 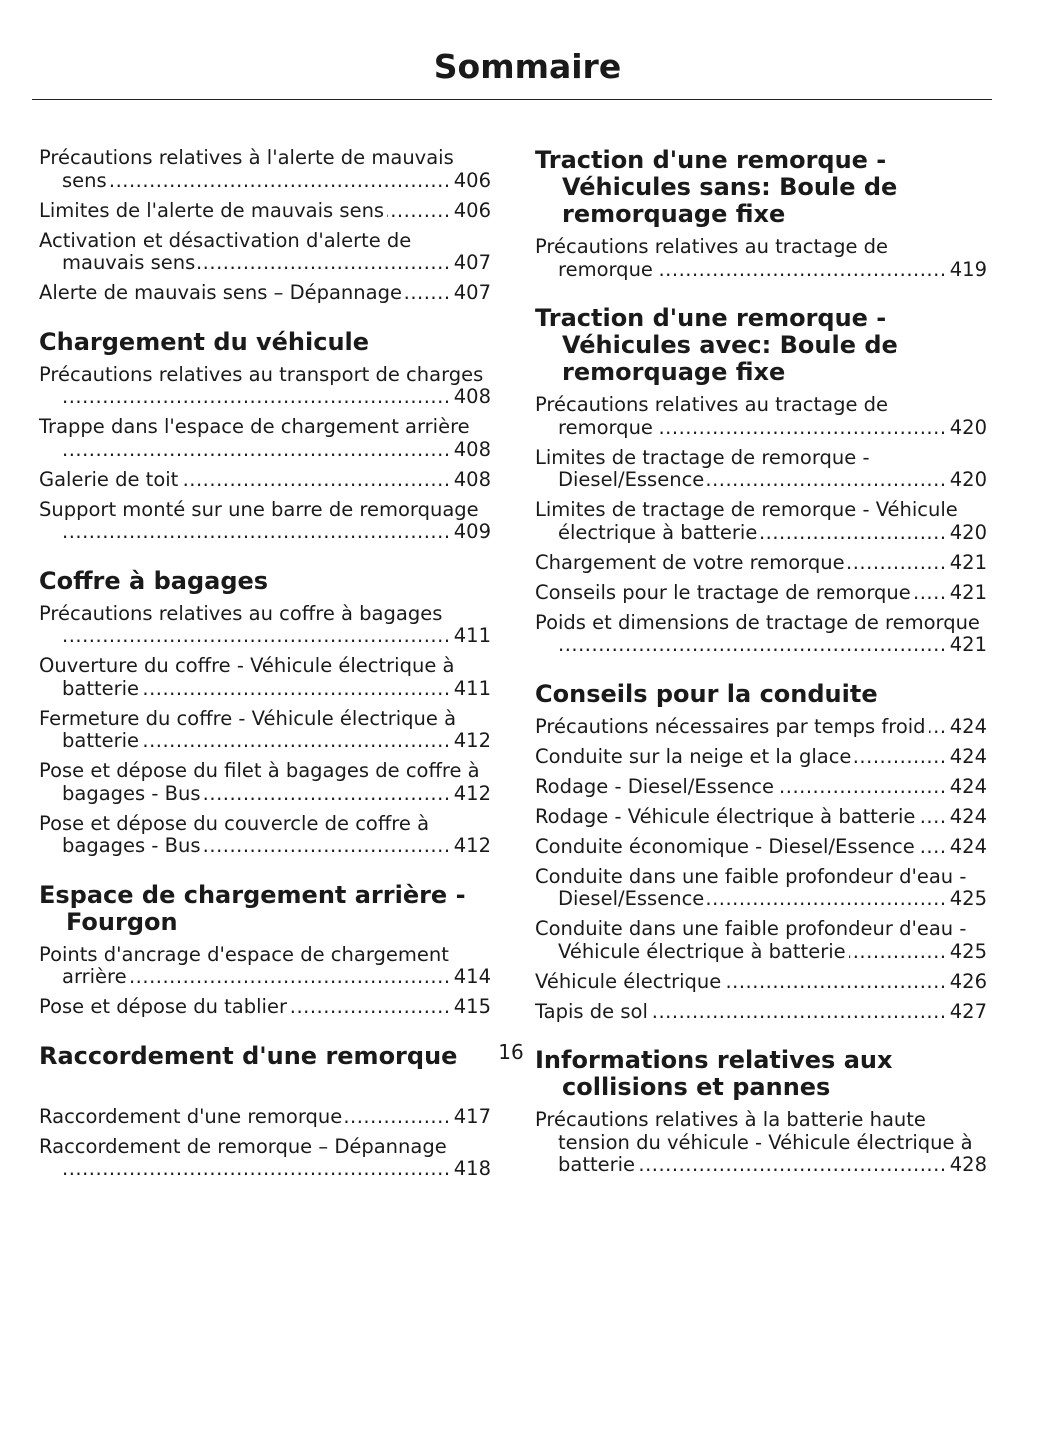 I want to click on entry-title: Véhicule électrique, so click(x=630, y=981).